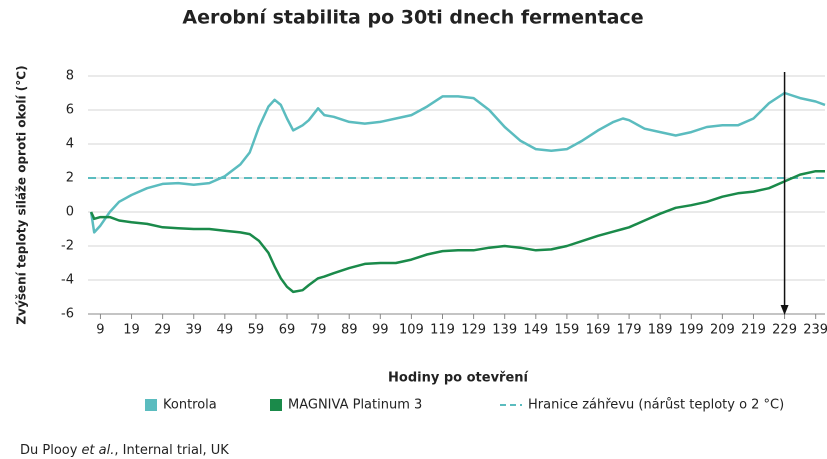 Image resolution: width=827 pixels, height=459 pixels. Describe the element at coordinates (504, 330) in the screenshot. I see `x-tick-label: 139` at that location.